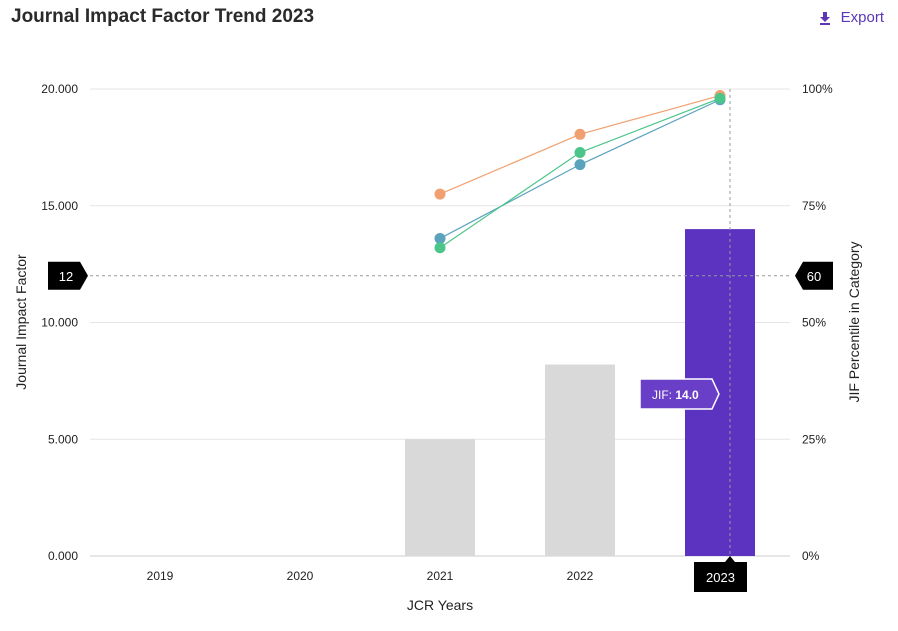  What do you see at coordinates (59, 323) in the screenshot?
I see `y-tick-label: 10.000` at bounding box center [59, 323].